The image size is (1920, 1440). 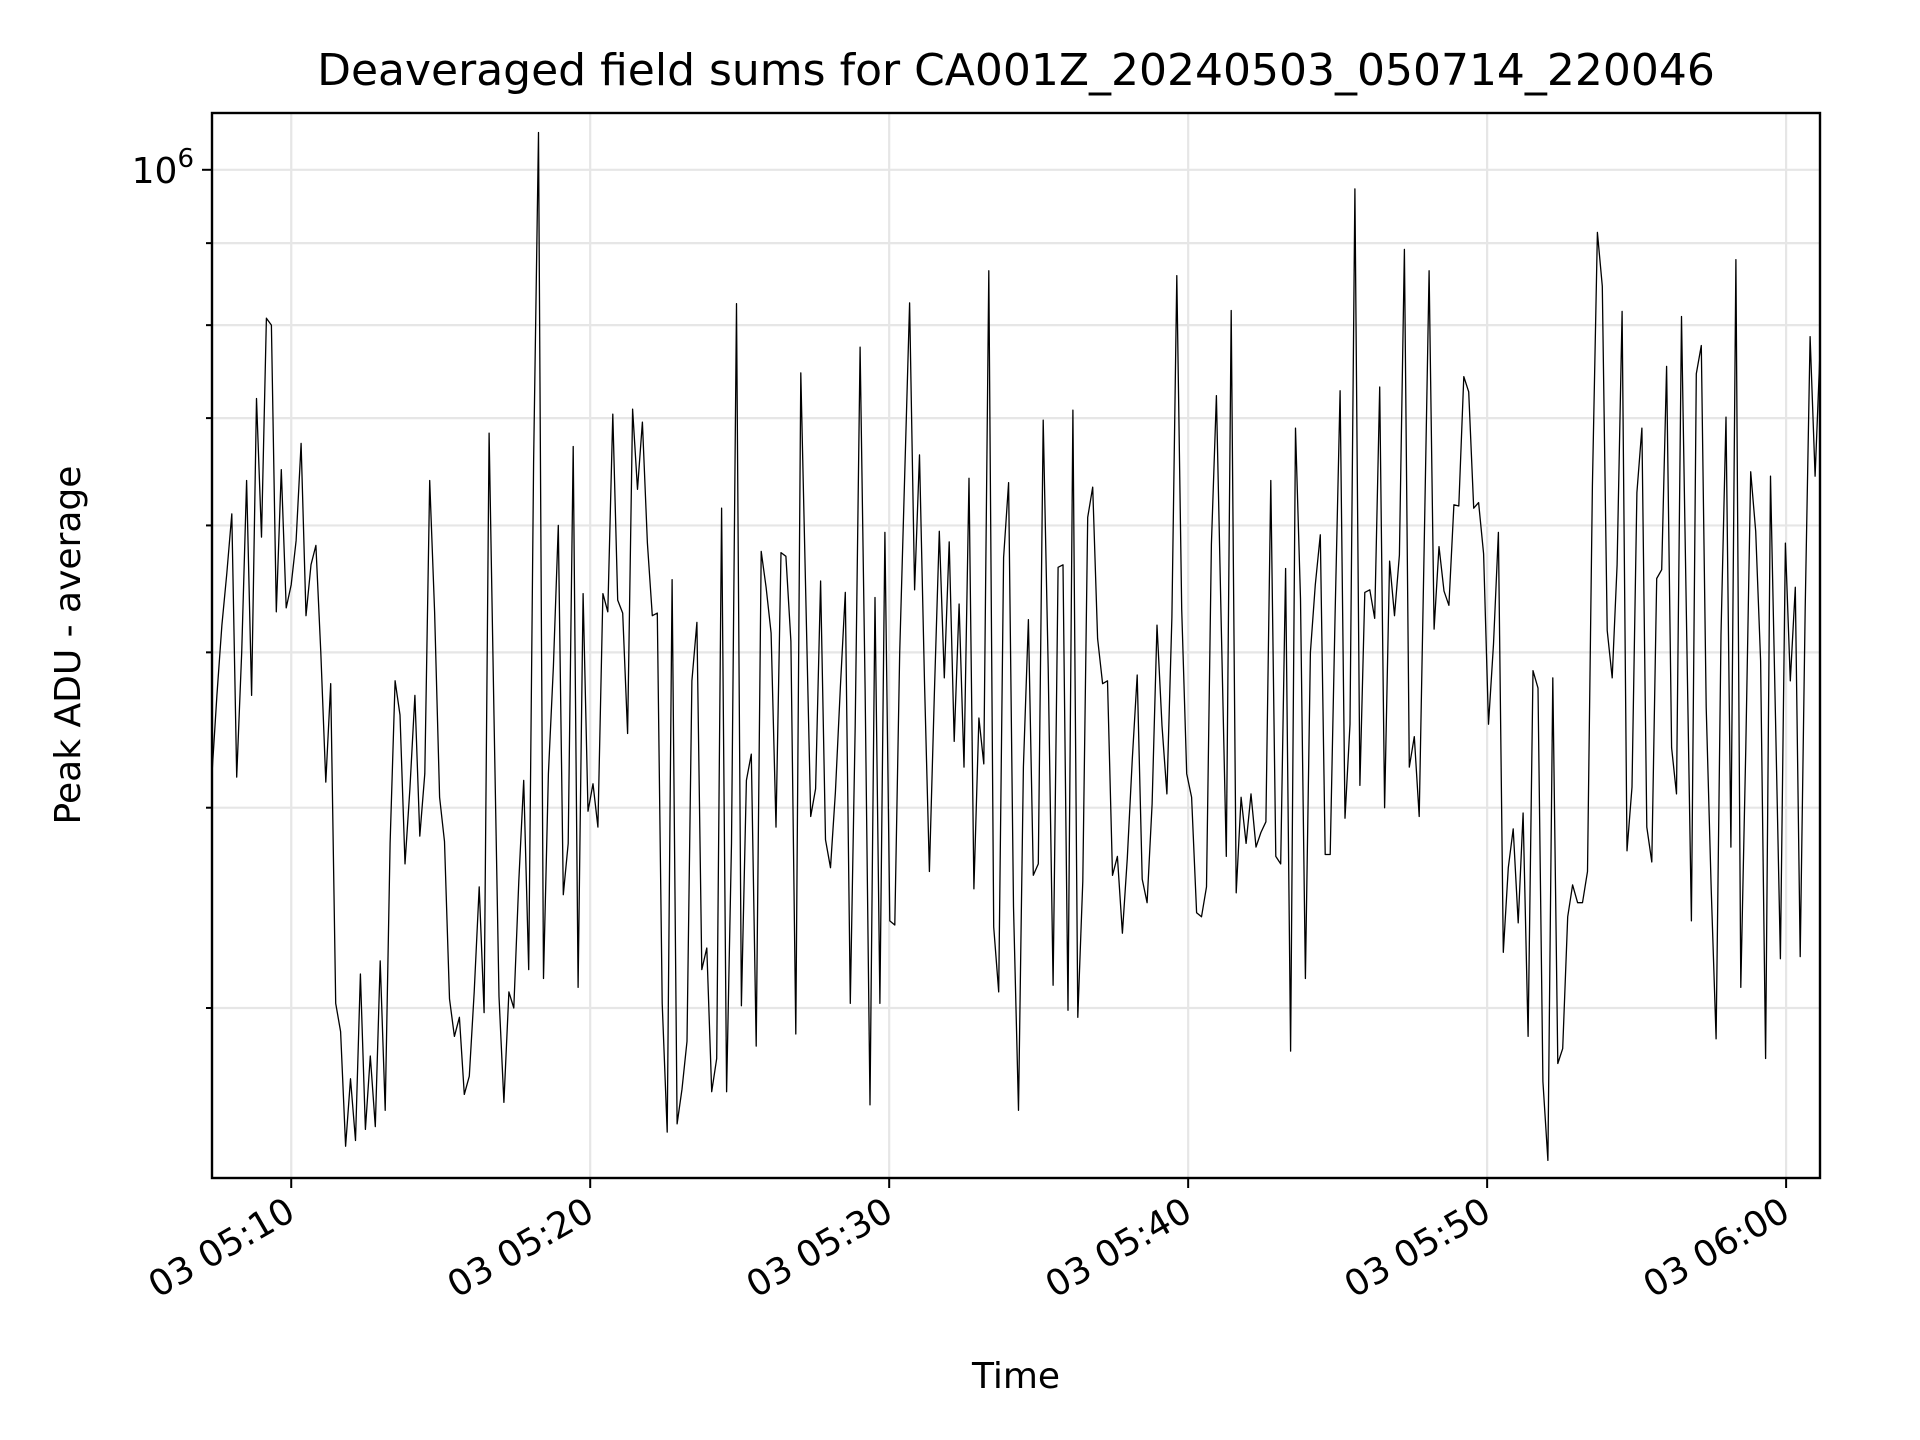 I want to click on x-axis-label: Time, so click(x=1015, y=1376).